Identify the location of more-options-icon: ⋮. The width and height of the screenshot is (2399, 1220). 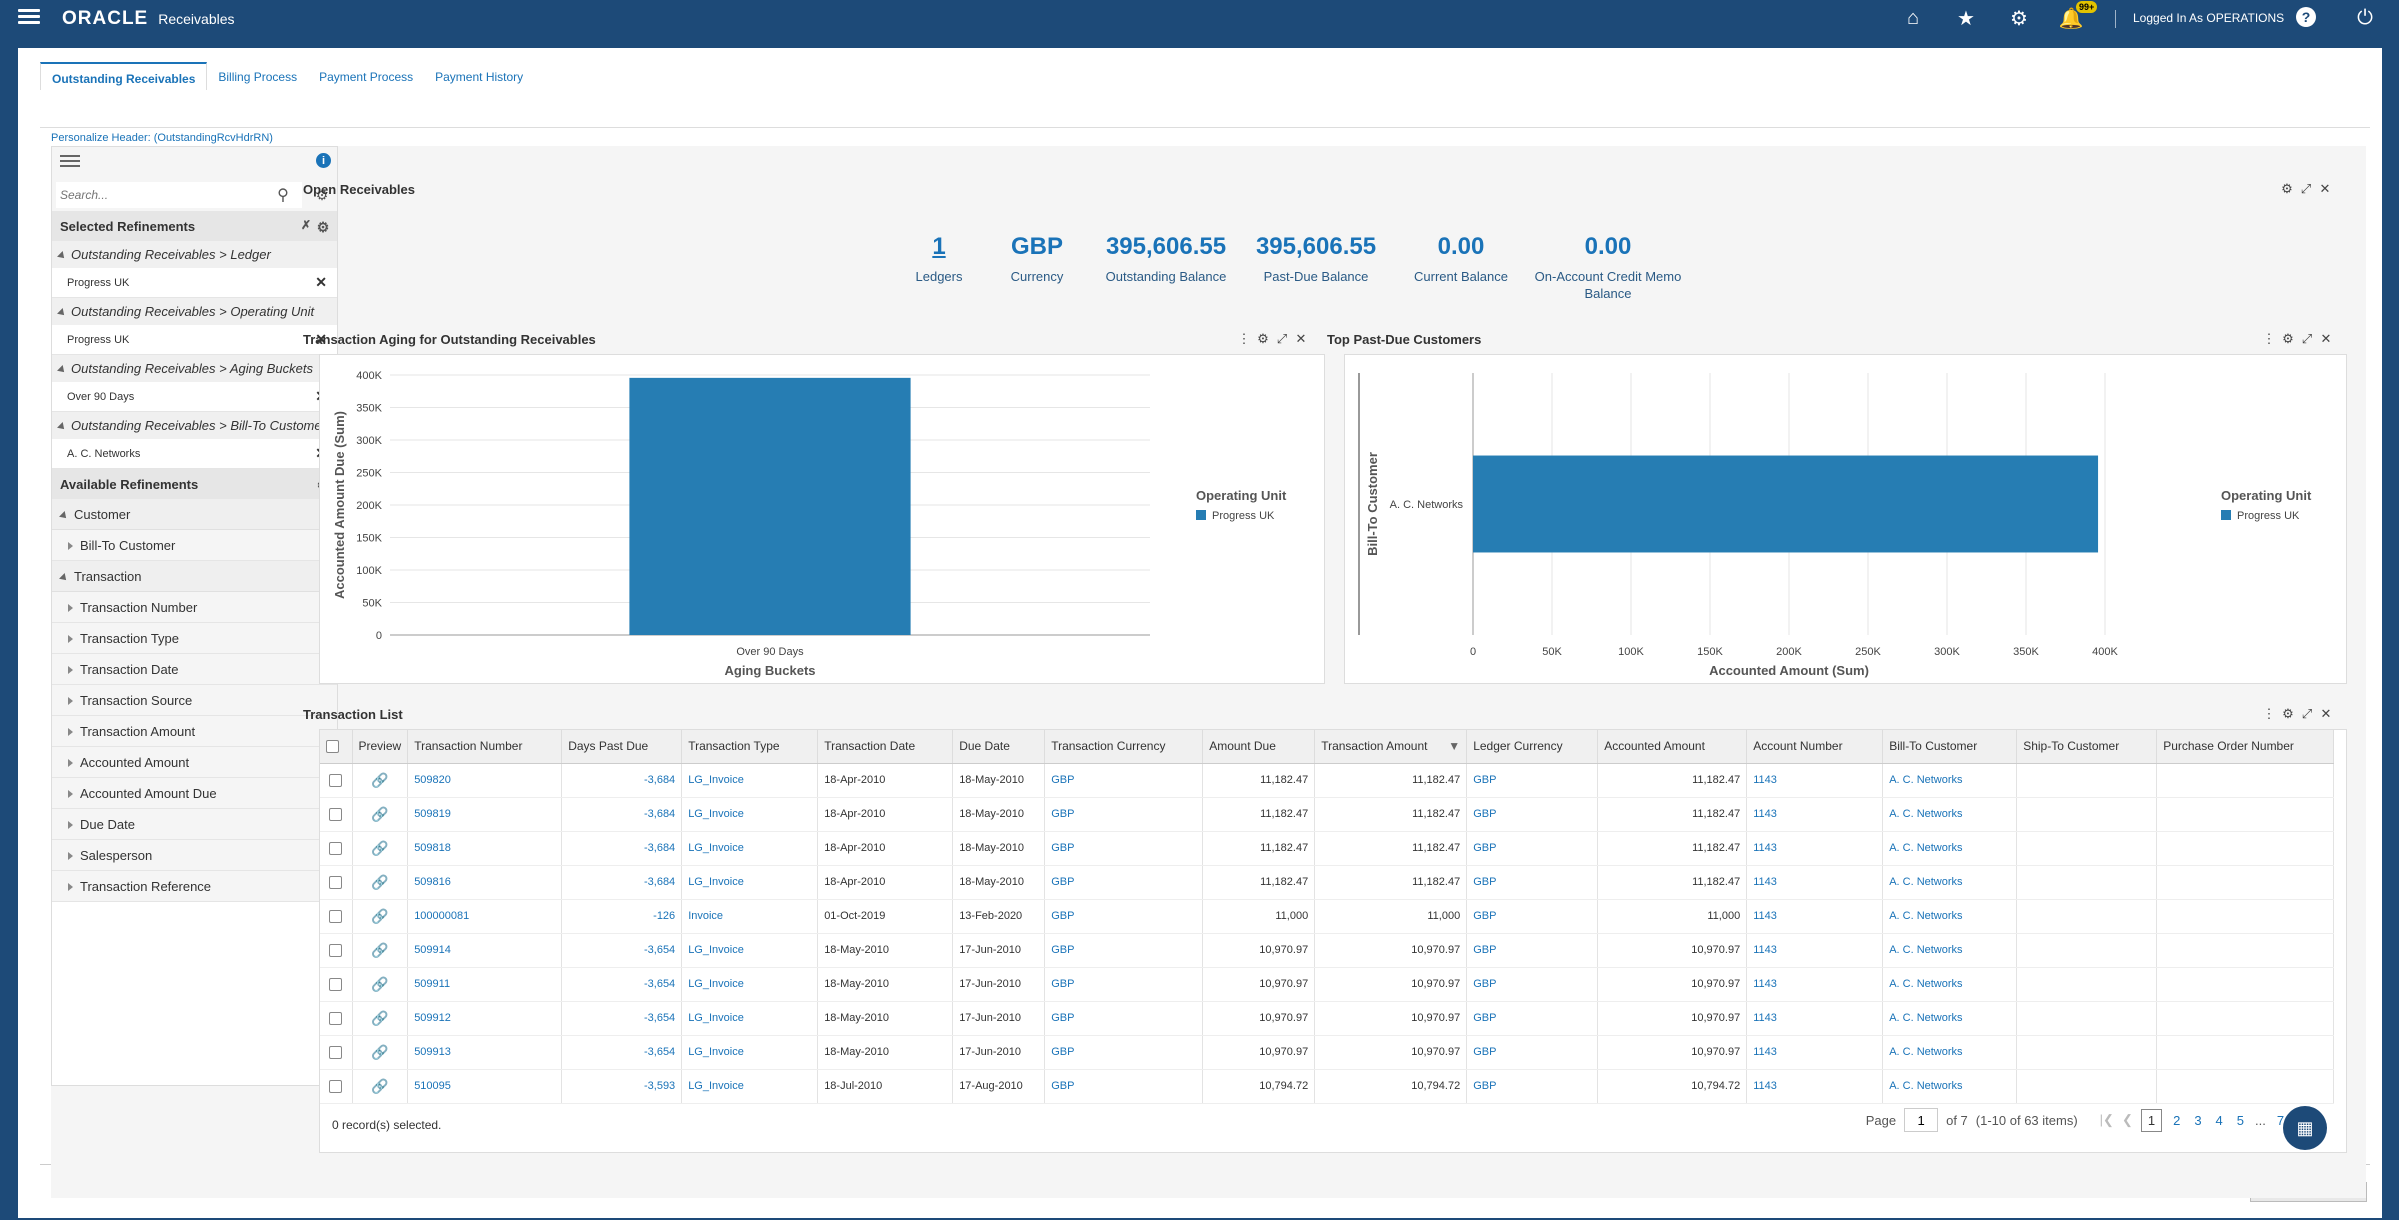
(2269, 338).